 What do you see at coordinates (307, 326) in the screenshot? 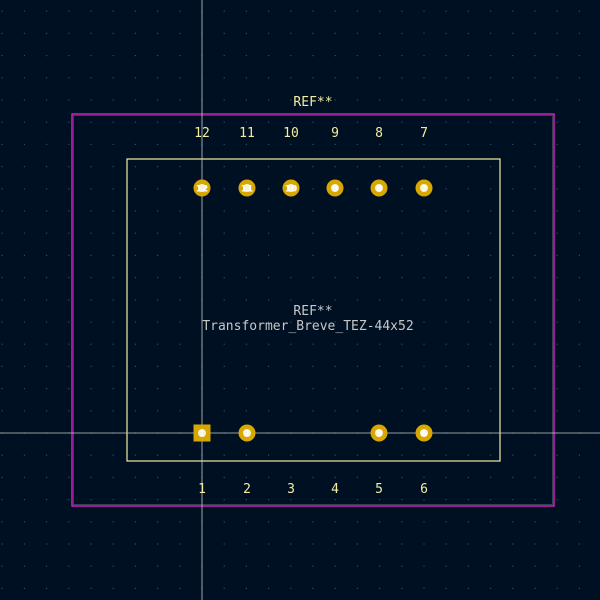
I see `footprint-value-label: Transformer_Breve_TEZ-44x52` at bounding box center [307, 326].